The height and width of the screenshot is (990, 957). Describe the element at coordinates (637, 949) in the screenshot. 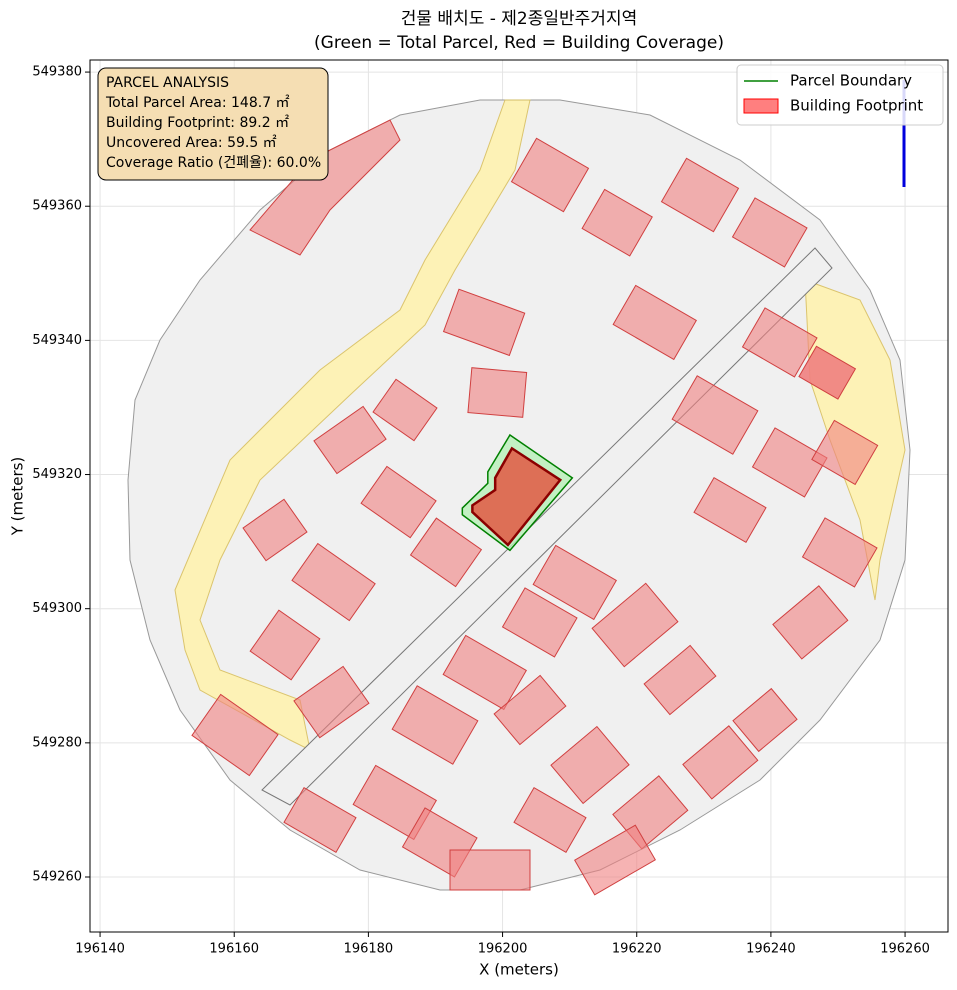

I see `x-tick-label: 196220` at that location.